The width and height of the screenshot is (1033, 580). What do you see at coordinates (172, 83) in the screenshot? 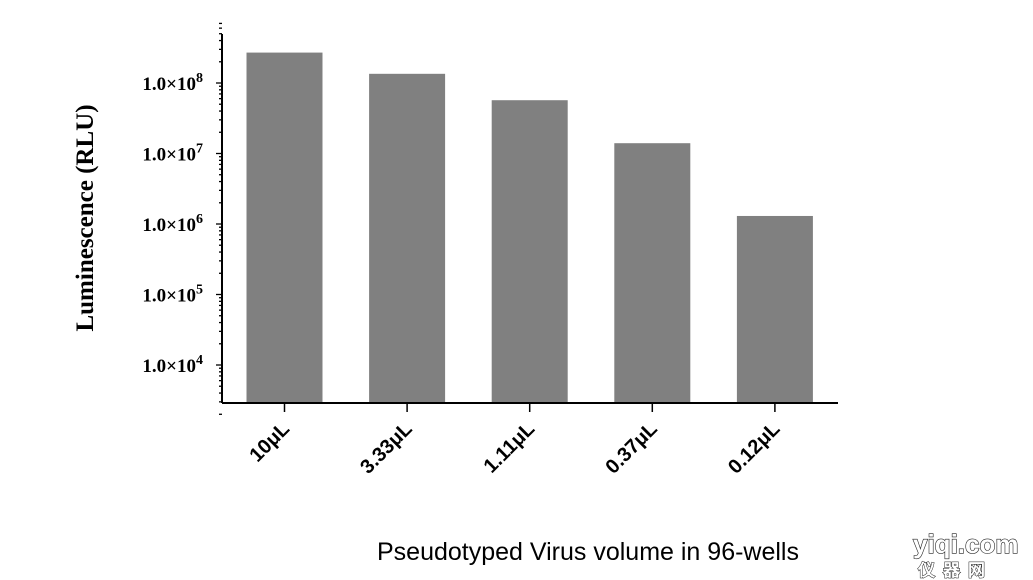
I see `y-tick-label: 1.0×10⁸` at bounding box center [172, 83].